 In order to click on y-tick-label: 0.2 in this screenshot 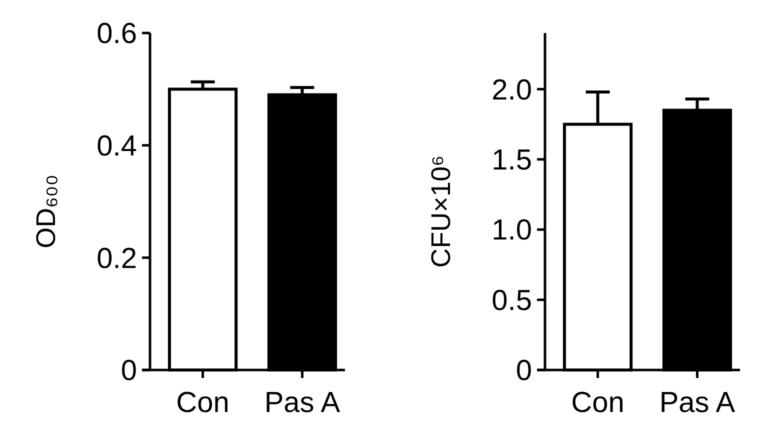, I will do `click(116, 258)`.